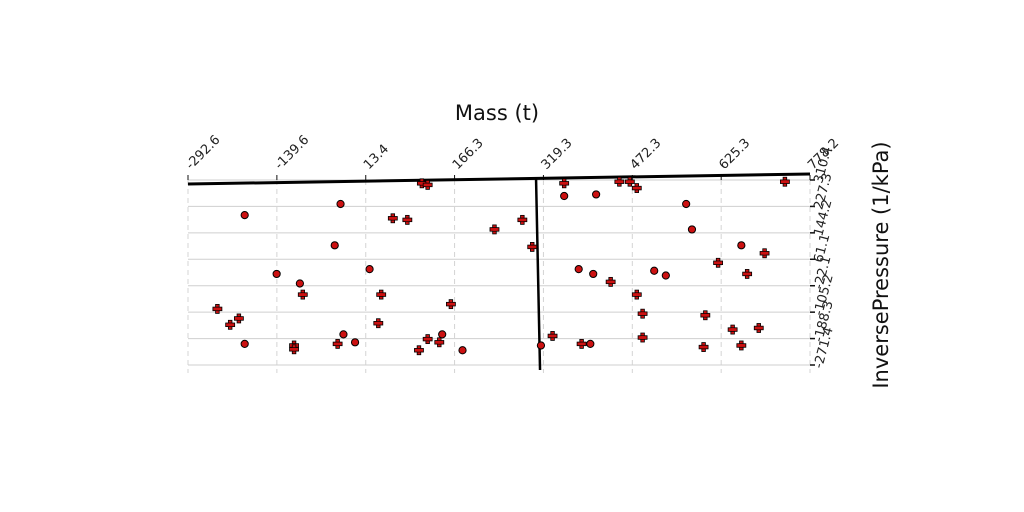  Describe the element at coordinates (881, 264) in the screenshot. I see `y-axis-title: InversePressure (1/kPa)` at that location.